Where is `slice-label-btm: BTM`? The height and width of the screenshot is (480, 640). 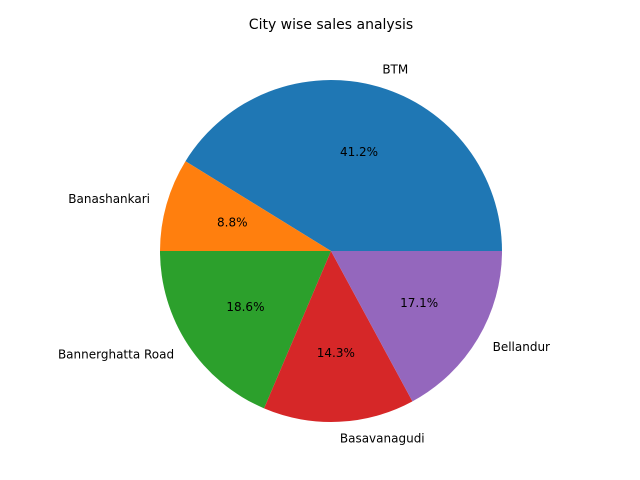 slice-label-btm: BTM is located at coordinates (395, 70).